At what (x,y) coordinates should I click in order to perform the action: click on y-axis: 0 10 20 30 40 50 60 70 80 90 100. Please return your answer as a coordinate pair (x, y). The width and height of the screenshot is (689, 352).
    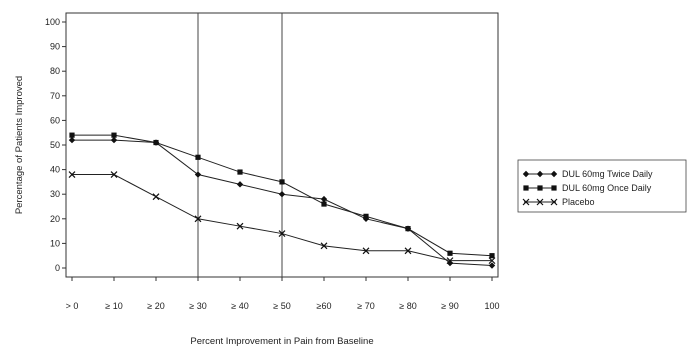
    Looking at the image, I should click on (55, 145).